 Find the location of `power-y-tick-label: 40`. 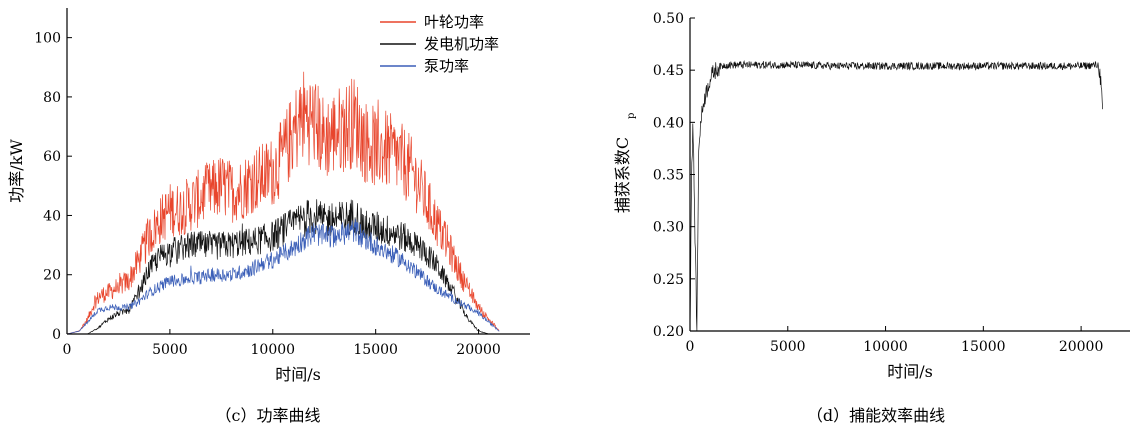

power-y-tick-label: 40 is located at coordinates (52, 216).